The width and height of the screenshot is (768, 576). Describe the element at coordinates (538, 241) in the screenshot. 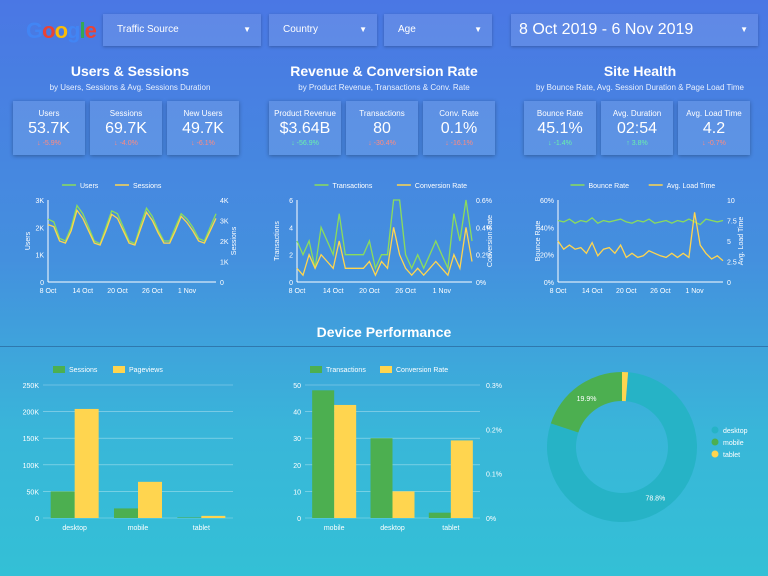

I see `y-left-axis-label: Bounce Rate` at that location.